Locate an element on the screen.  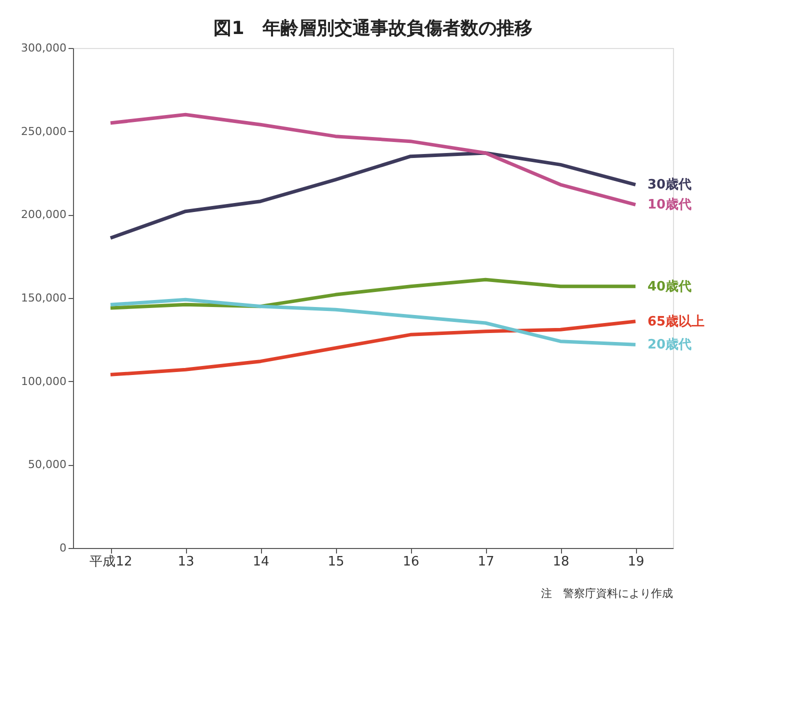
x-tick-label: 16 is located at coordinates (411, 562).